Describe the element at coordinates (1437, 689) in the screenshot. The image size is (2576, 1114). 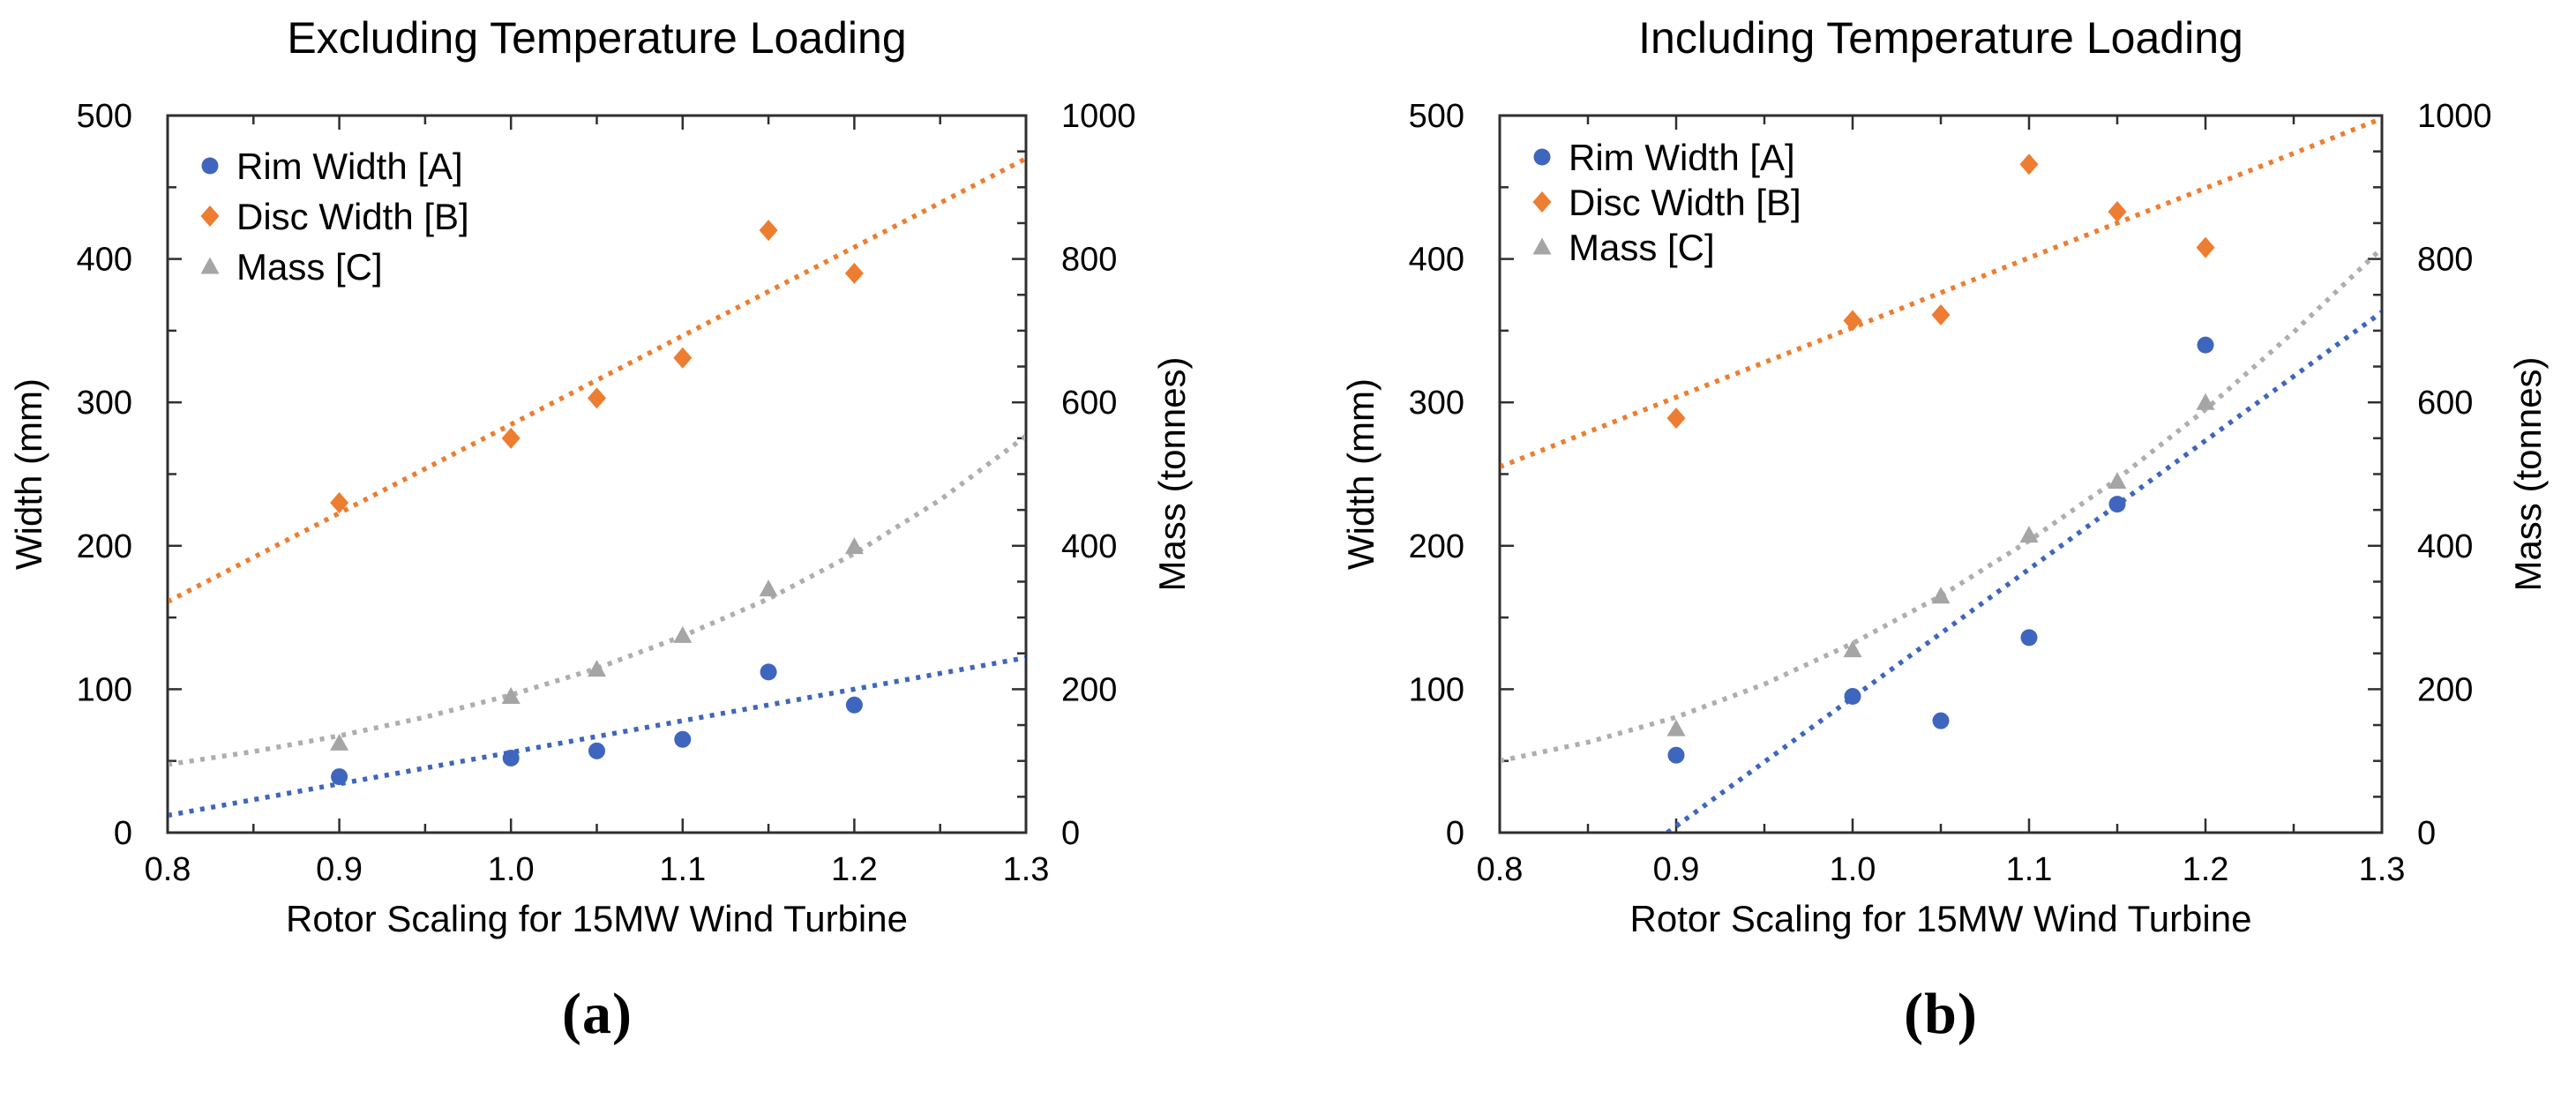
I see `y-left-tick-label: 100` at that location.